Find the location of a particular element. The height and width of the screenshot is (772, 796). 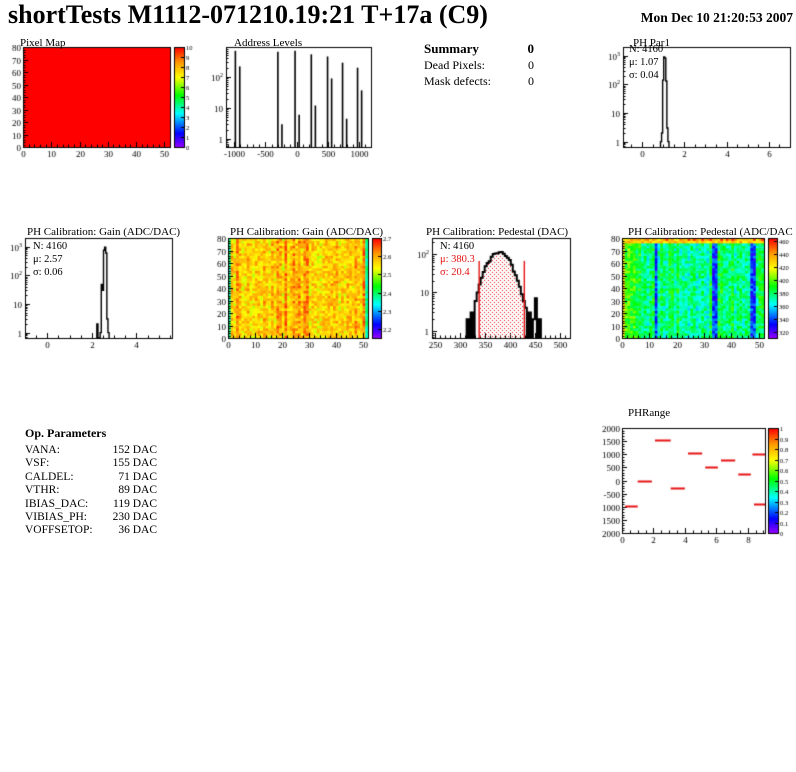

parameter-row: CALDEL: 71 DAC is located at coordinates (91, 477).